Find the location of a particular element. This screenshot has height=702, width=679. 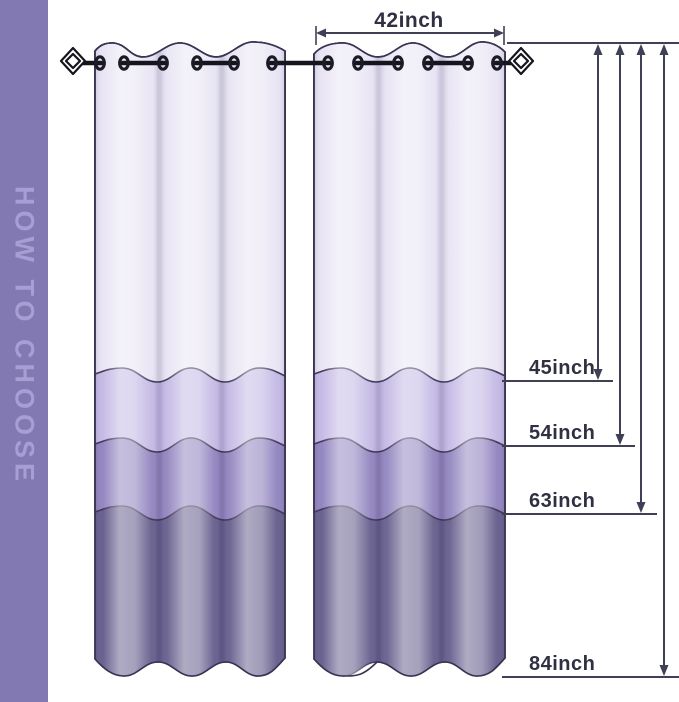

curtain-rod is located at coordinates (297, 61).